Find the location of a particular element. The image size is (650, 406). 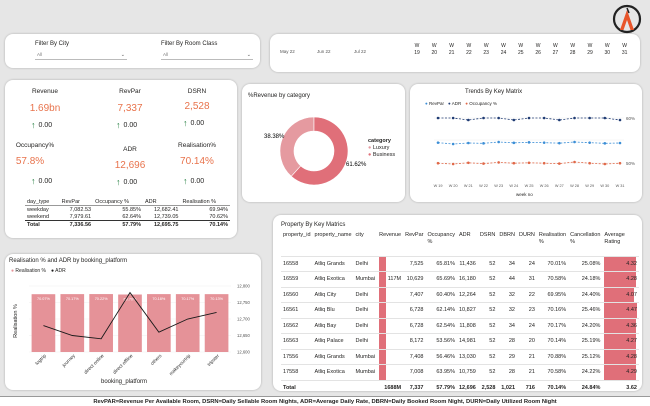

week-option: W 23 is located at coordinates (486, 49).